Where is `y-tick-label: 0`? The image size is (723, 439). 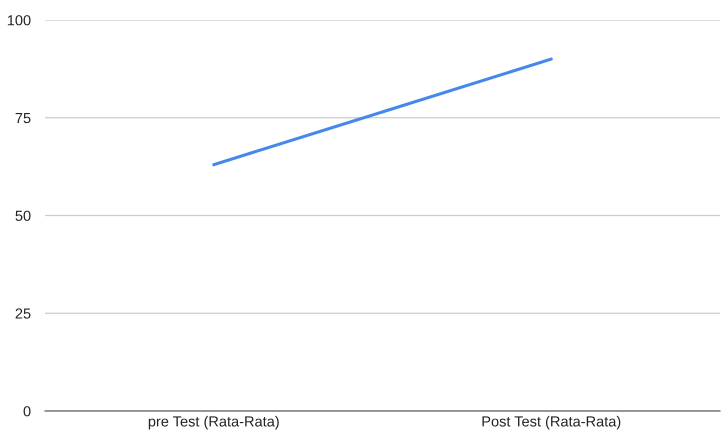 y-tick-label: 0 is located at coordinates (27, 411).